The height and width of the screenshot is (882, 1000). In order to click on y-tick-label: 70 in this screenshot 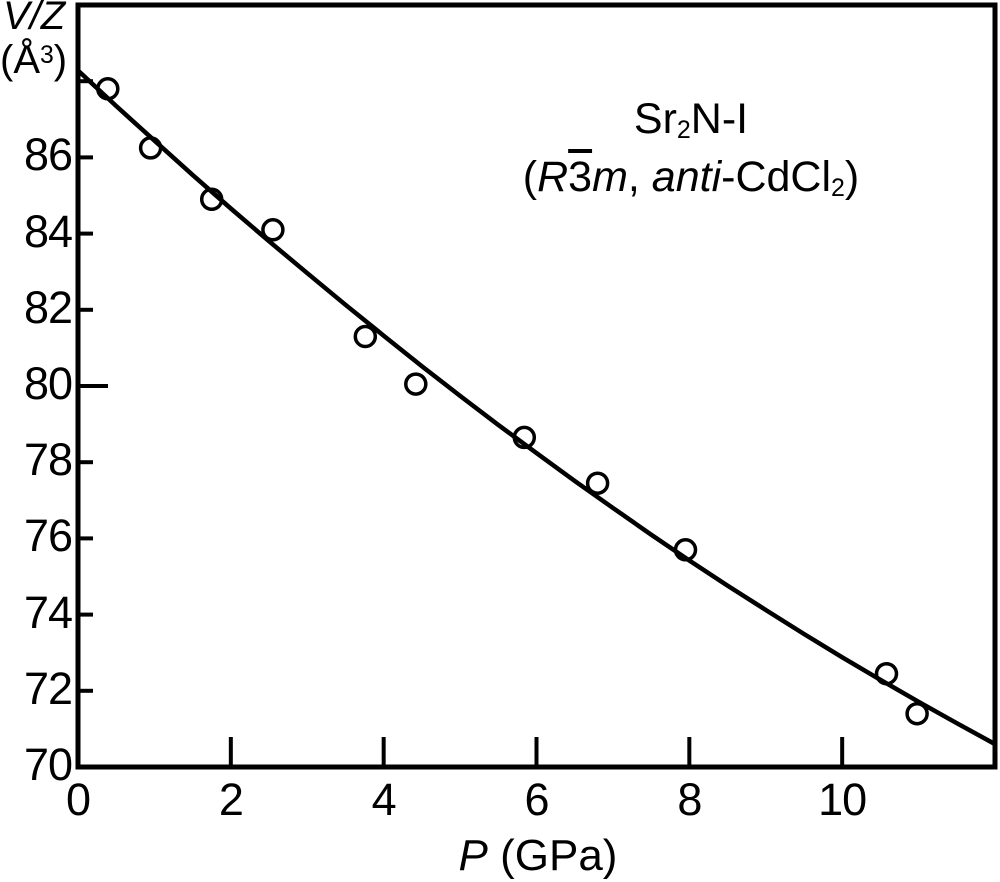, I will do `click(48, 764)`.